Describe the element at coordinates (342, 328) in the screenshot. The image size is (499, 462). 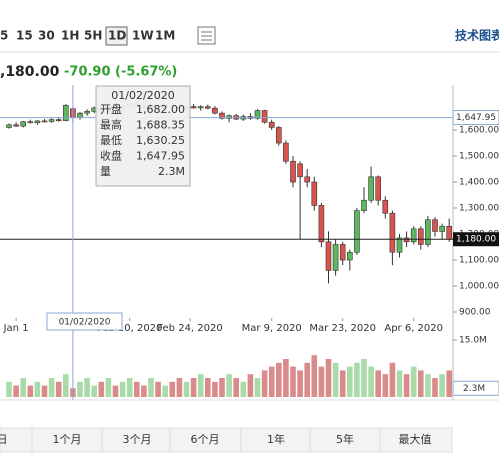
I see `x-tick-label: Mar 23, 2020` at that location.